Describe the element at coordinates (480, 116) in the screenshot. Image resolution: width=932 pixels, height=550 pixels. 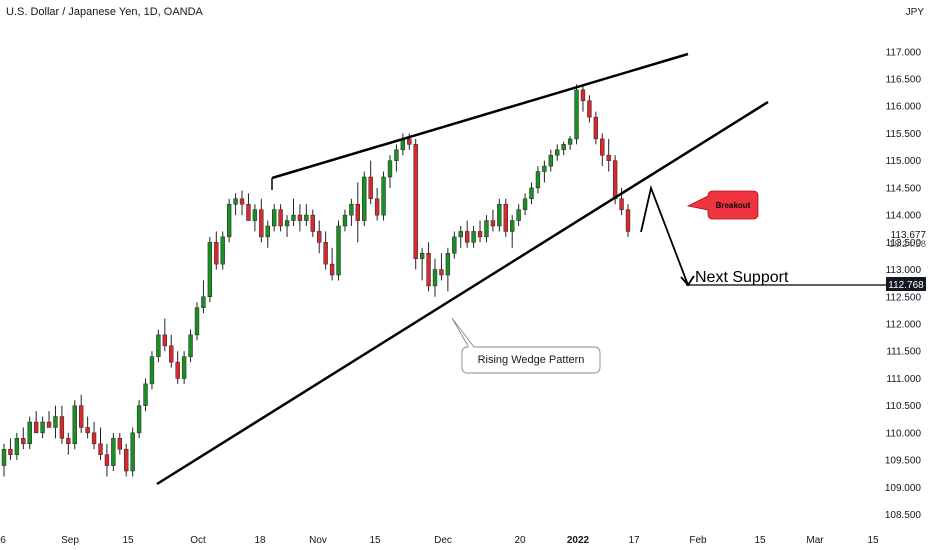
I see `wedge-upper-line` at that location.